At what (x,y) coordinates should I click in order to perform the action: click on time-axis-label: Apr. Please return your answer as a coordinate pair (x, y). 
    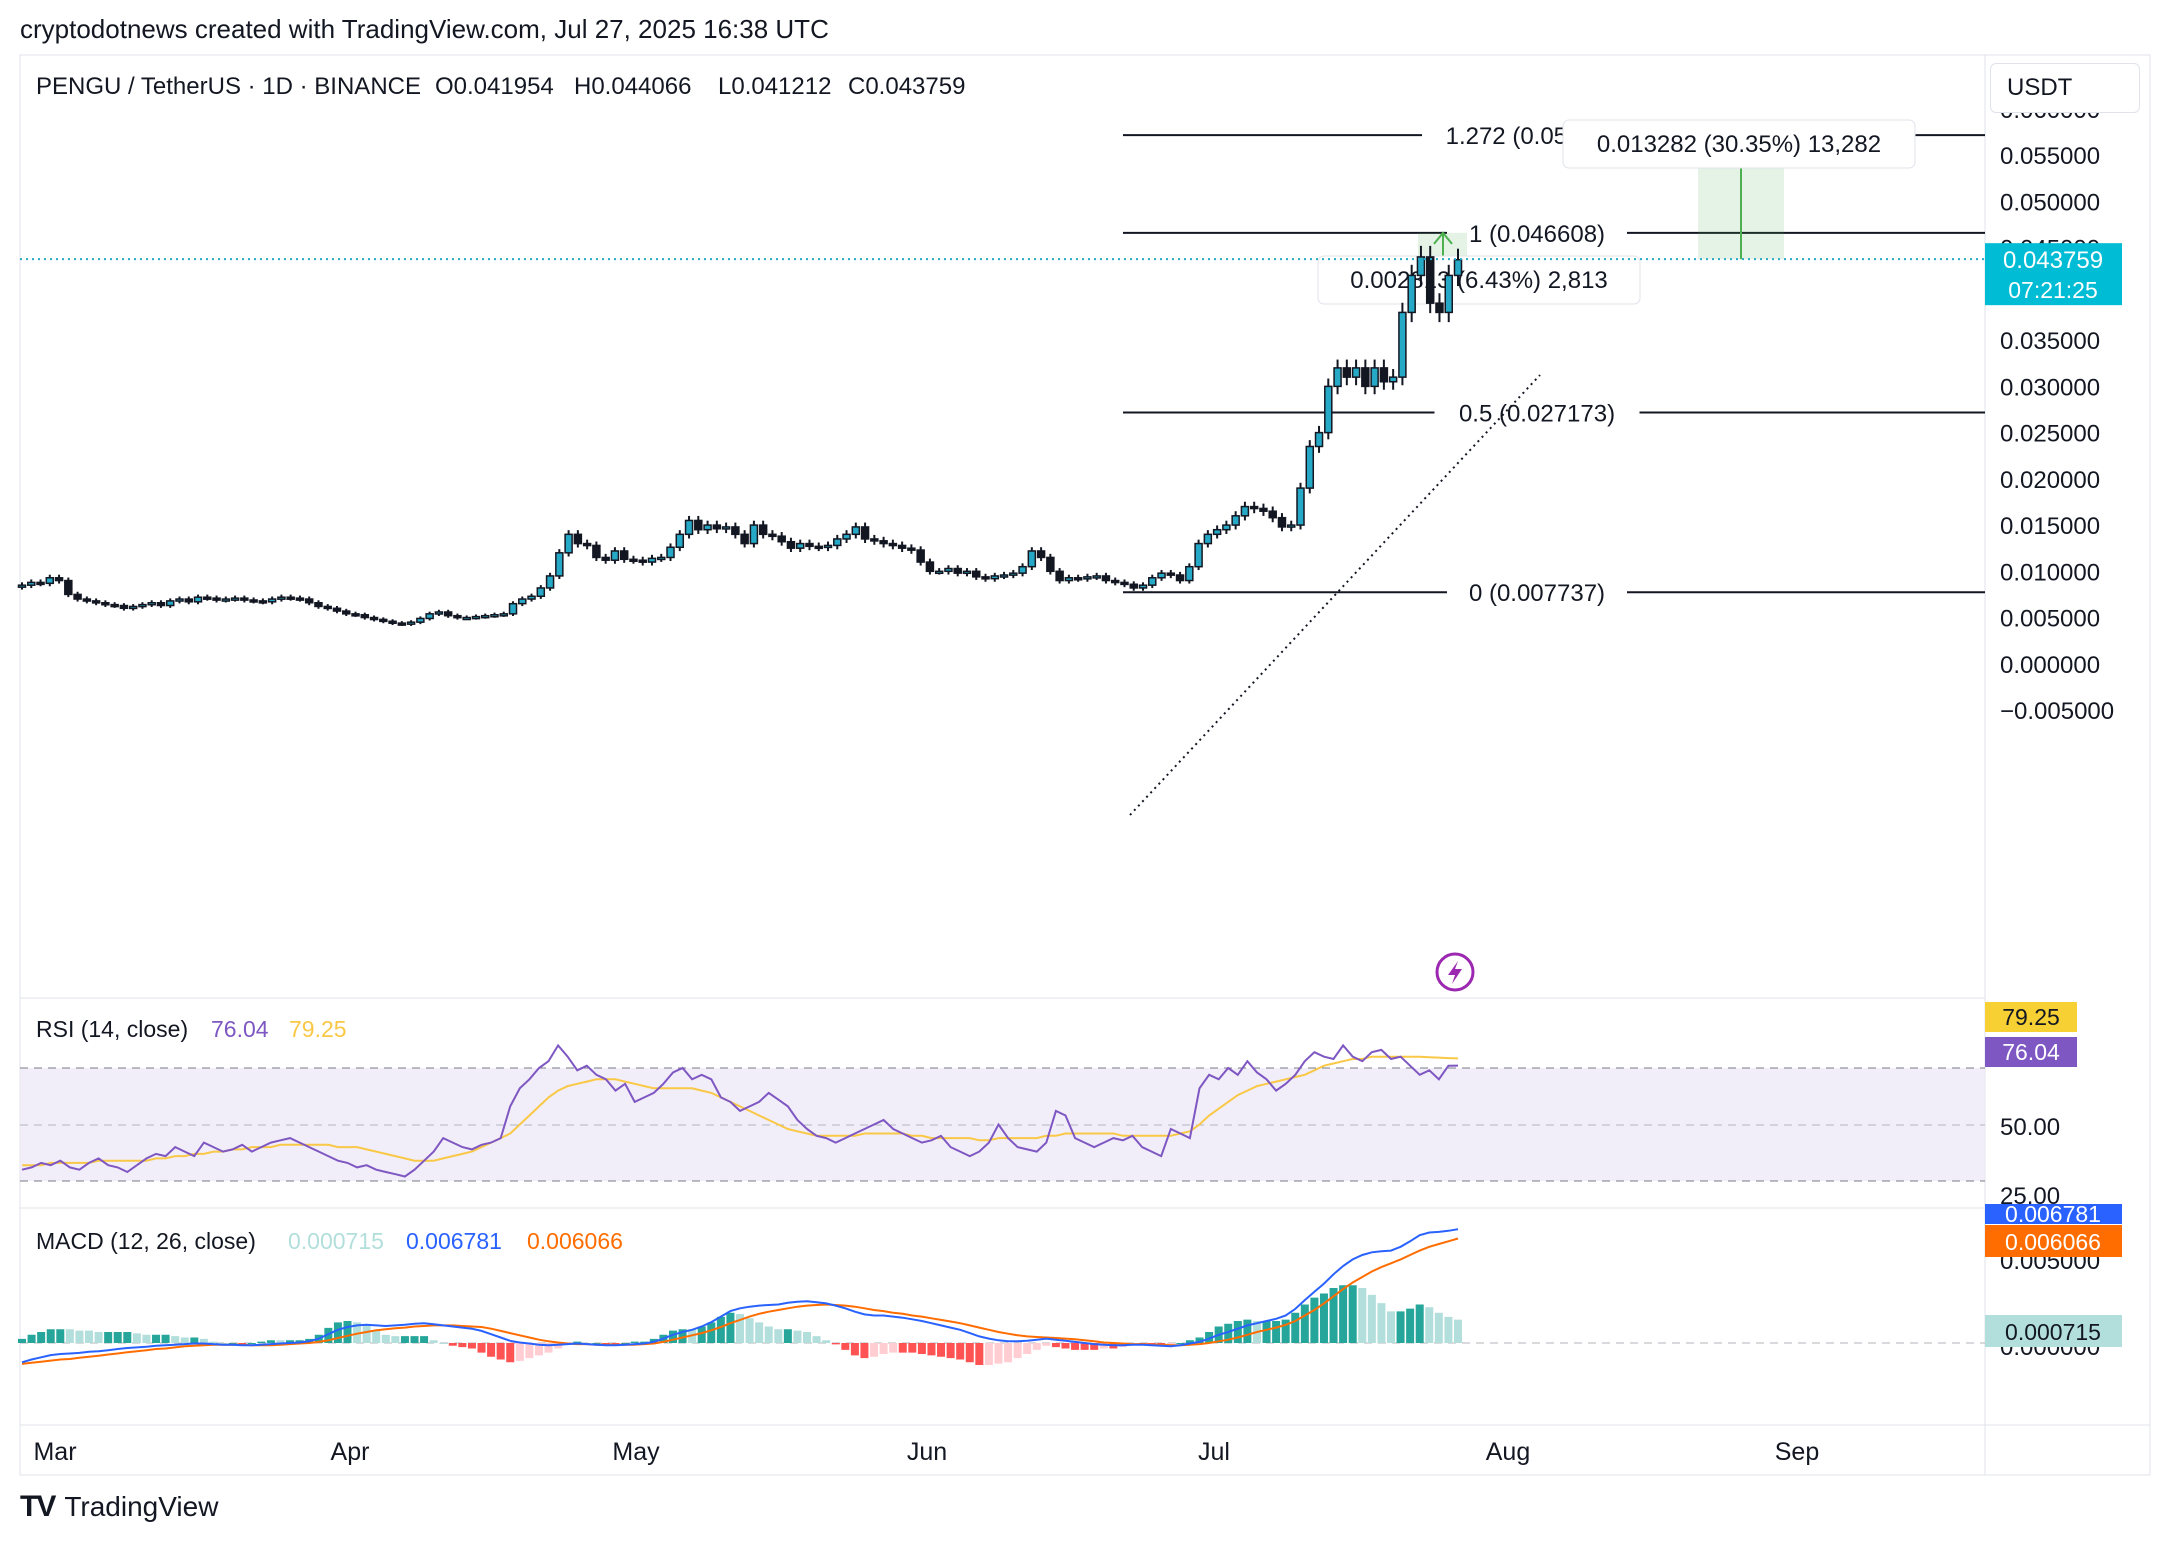
    Looking at the image, I should click on (350, 1452).